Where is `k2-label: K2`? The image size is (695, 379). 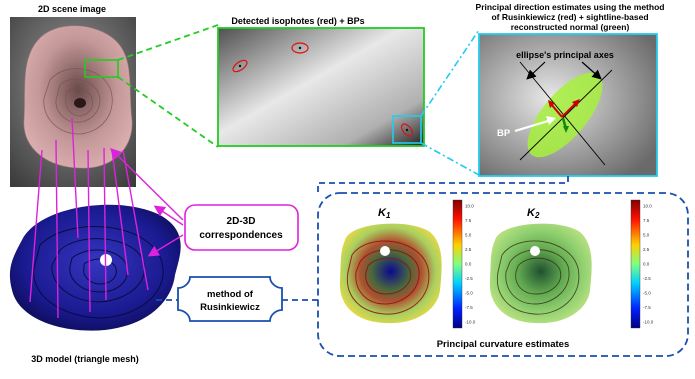 k2-label: K2 is located at coordinates (533, 213).